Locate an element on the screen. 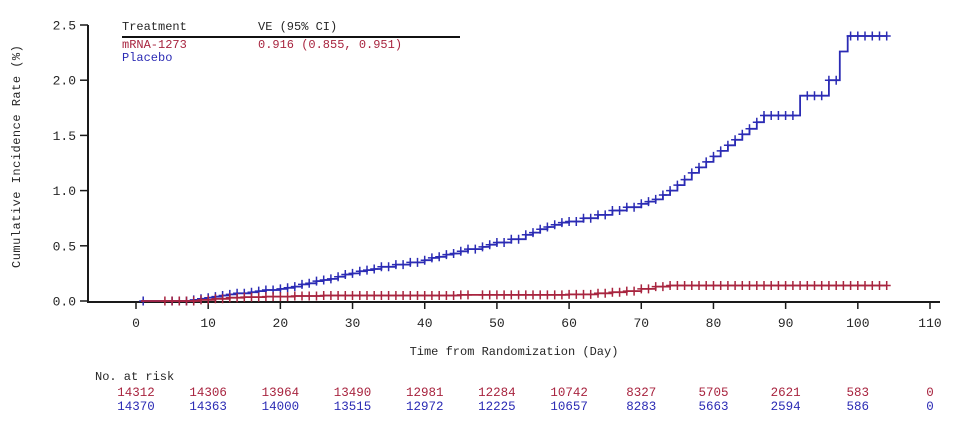 Image resolution: width=960 pixels, height=424 pixels. y-tick-label: 2.5 is located at coordinates (64, 26).